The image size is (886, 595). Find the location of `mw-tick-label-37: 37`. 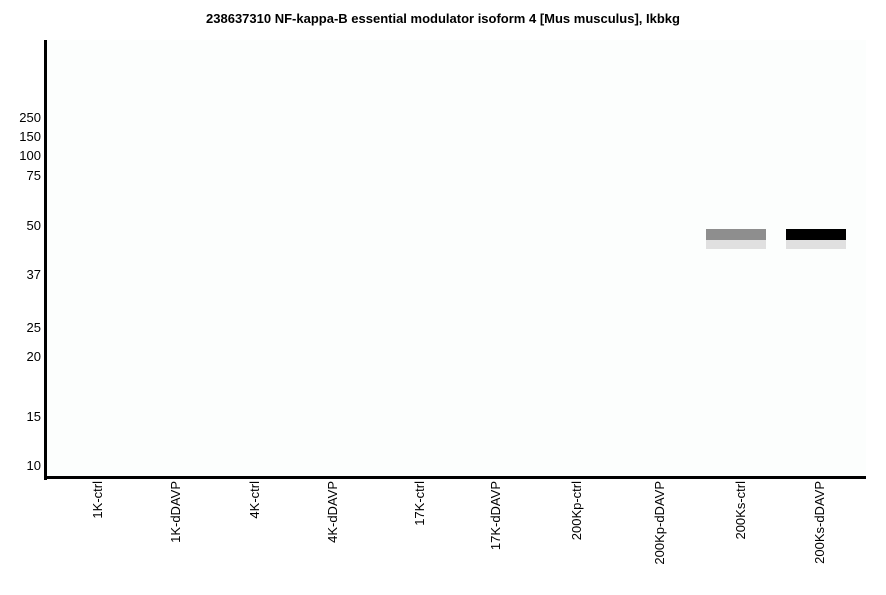

mw-tick-label-37: 37 is located at coordinates (33, 274).